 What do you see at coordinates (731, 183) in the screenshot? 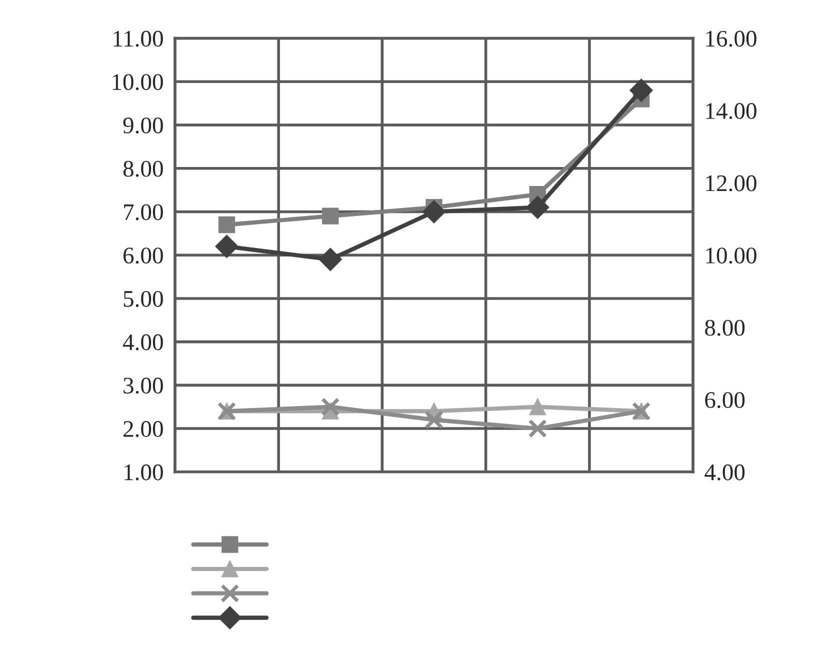
I see `y2-tick-label: 12.00` at bounding box center [731, 183].